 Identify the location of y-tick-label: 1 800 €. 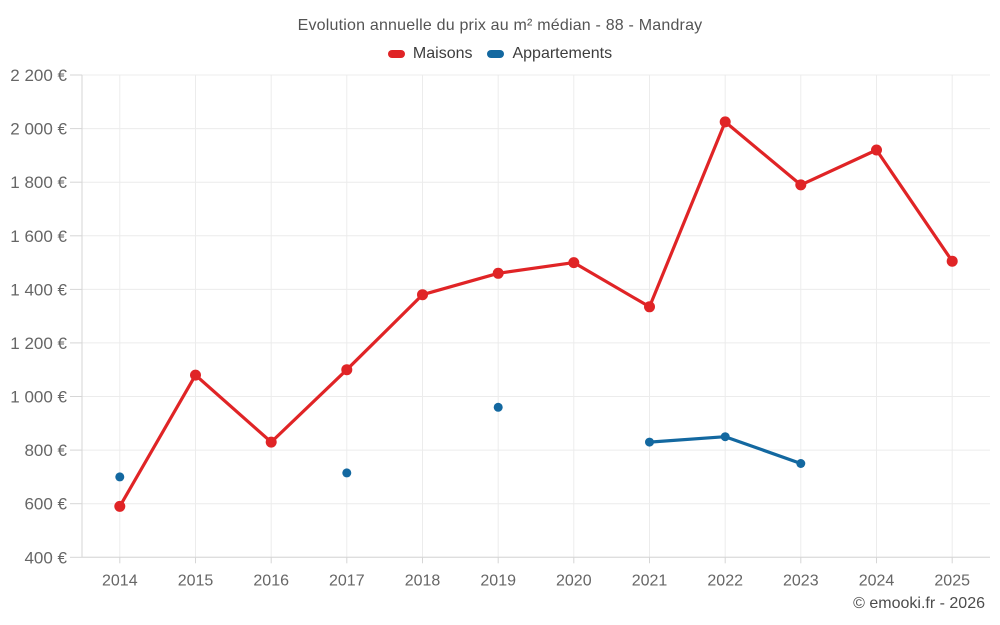
(38, 182).